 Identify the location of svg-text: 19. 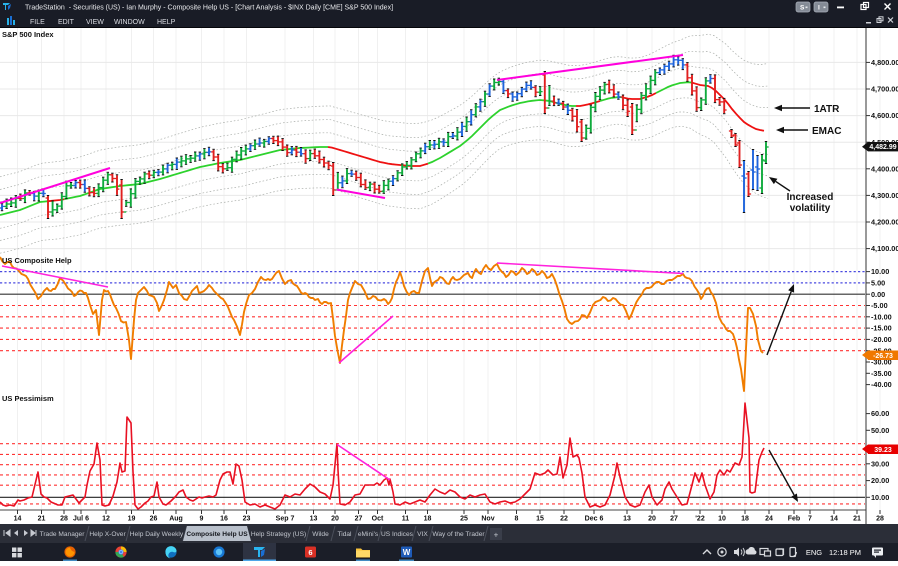
(132, 519).